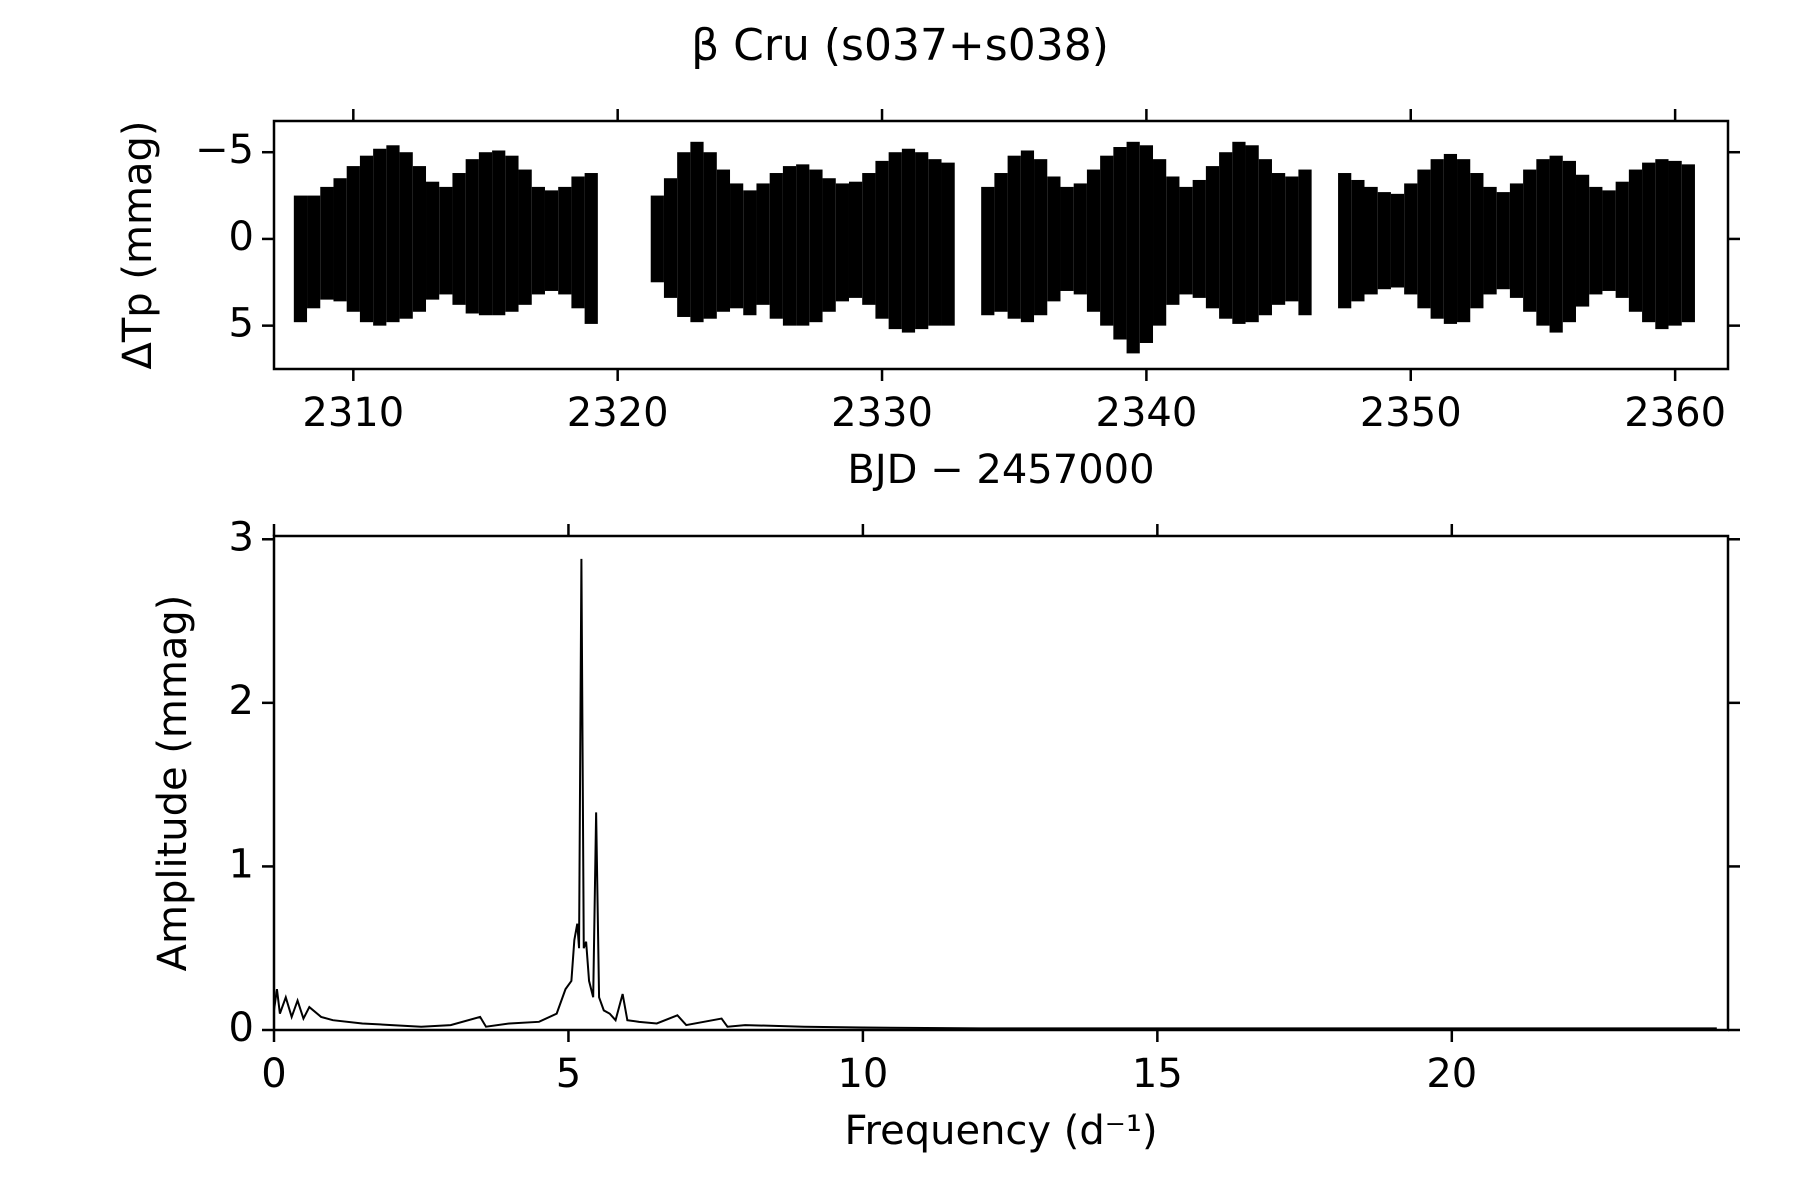 The width and height of the screenshot is (1800, 1200). Describe the element at coordinates (882, 413) in the screenshot. I see `x-tick-label: 2330` at that location.